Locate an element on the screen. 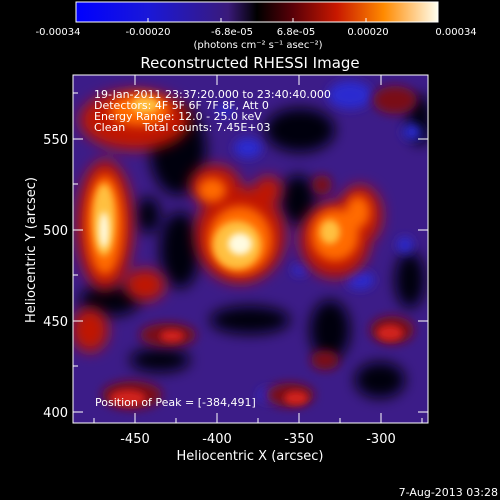 This screenshot has height=500, width=500. y-tick-label: 450 is located at coordinates (55, 322).